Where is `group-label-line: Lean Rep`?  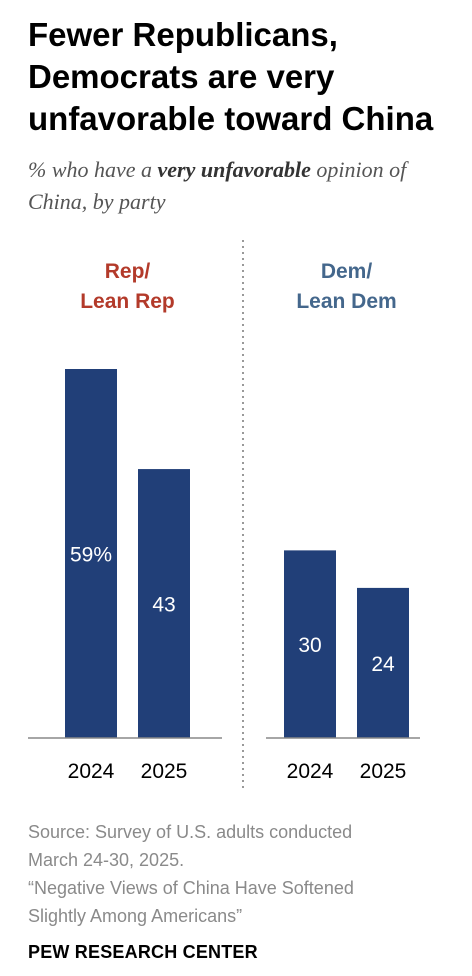 group-label-line: Lean Rep is located at coordinates (127, 301).